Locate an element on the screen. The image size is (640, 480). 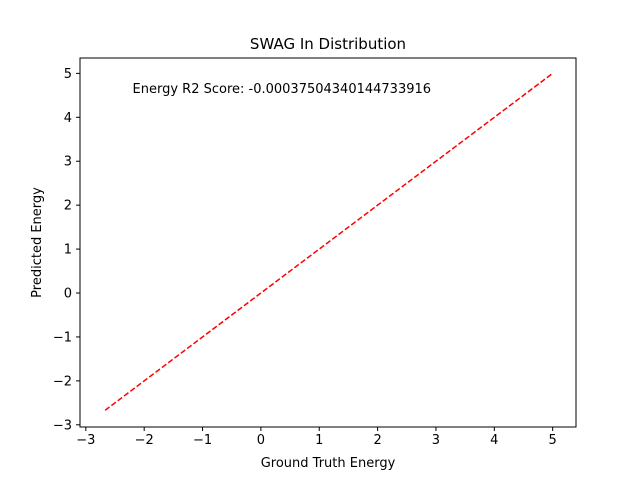
y-tick-label: 0 is located at coordinates (68, 294).